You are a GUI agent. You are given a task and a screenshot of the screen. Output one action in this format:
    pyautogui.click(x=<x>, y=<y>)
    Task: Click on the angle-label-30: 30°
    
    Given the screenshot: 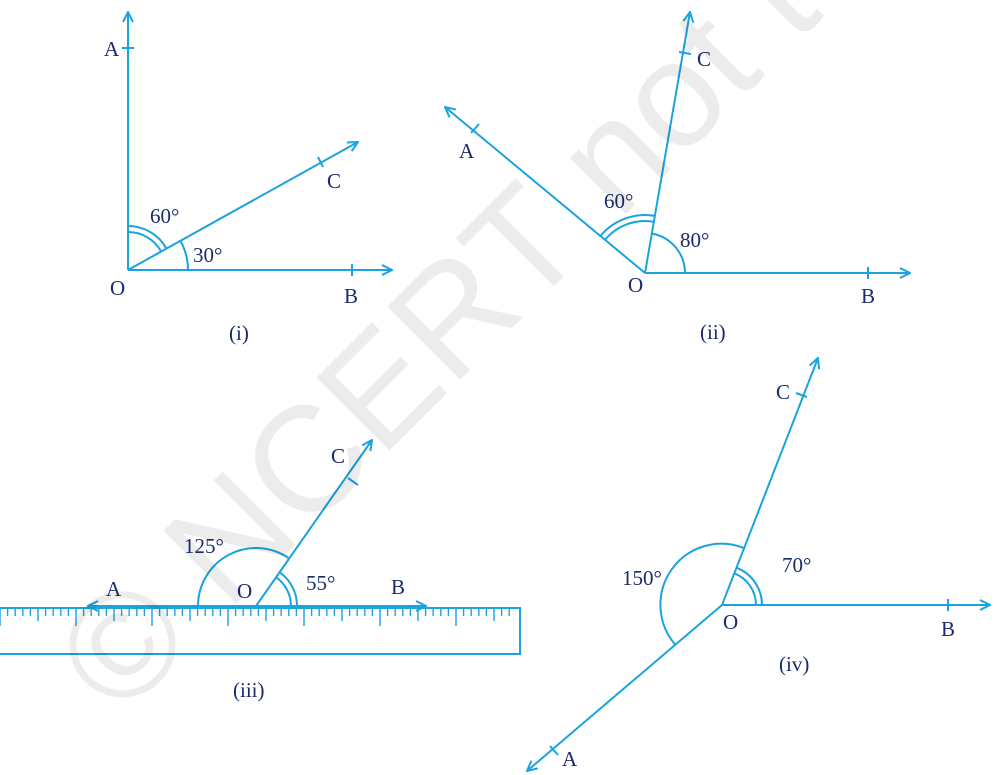 What is the action you would take?
    pyautogui.click(x=207, y=255)
    